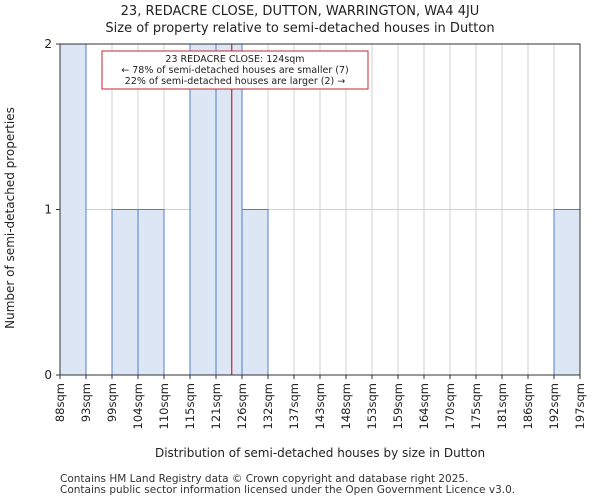 The height and width of the screenshot is (500, 600). What do you see at coordinates (112, 402) in the screenshot?
I see `x-tick-label: 99sqm` at bounding box center [112, 402].